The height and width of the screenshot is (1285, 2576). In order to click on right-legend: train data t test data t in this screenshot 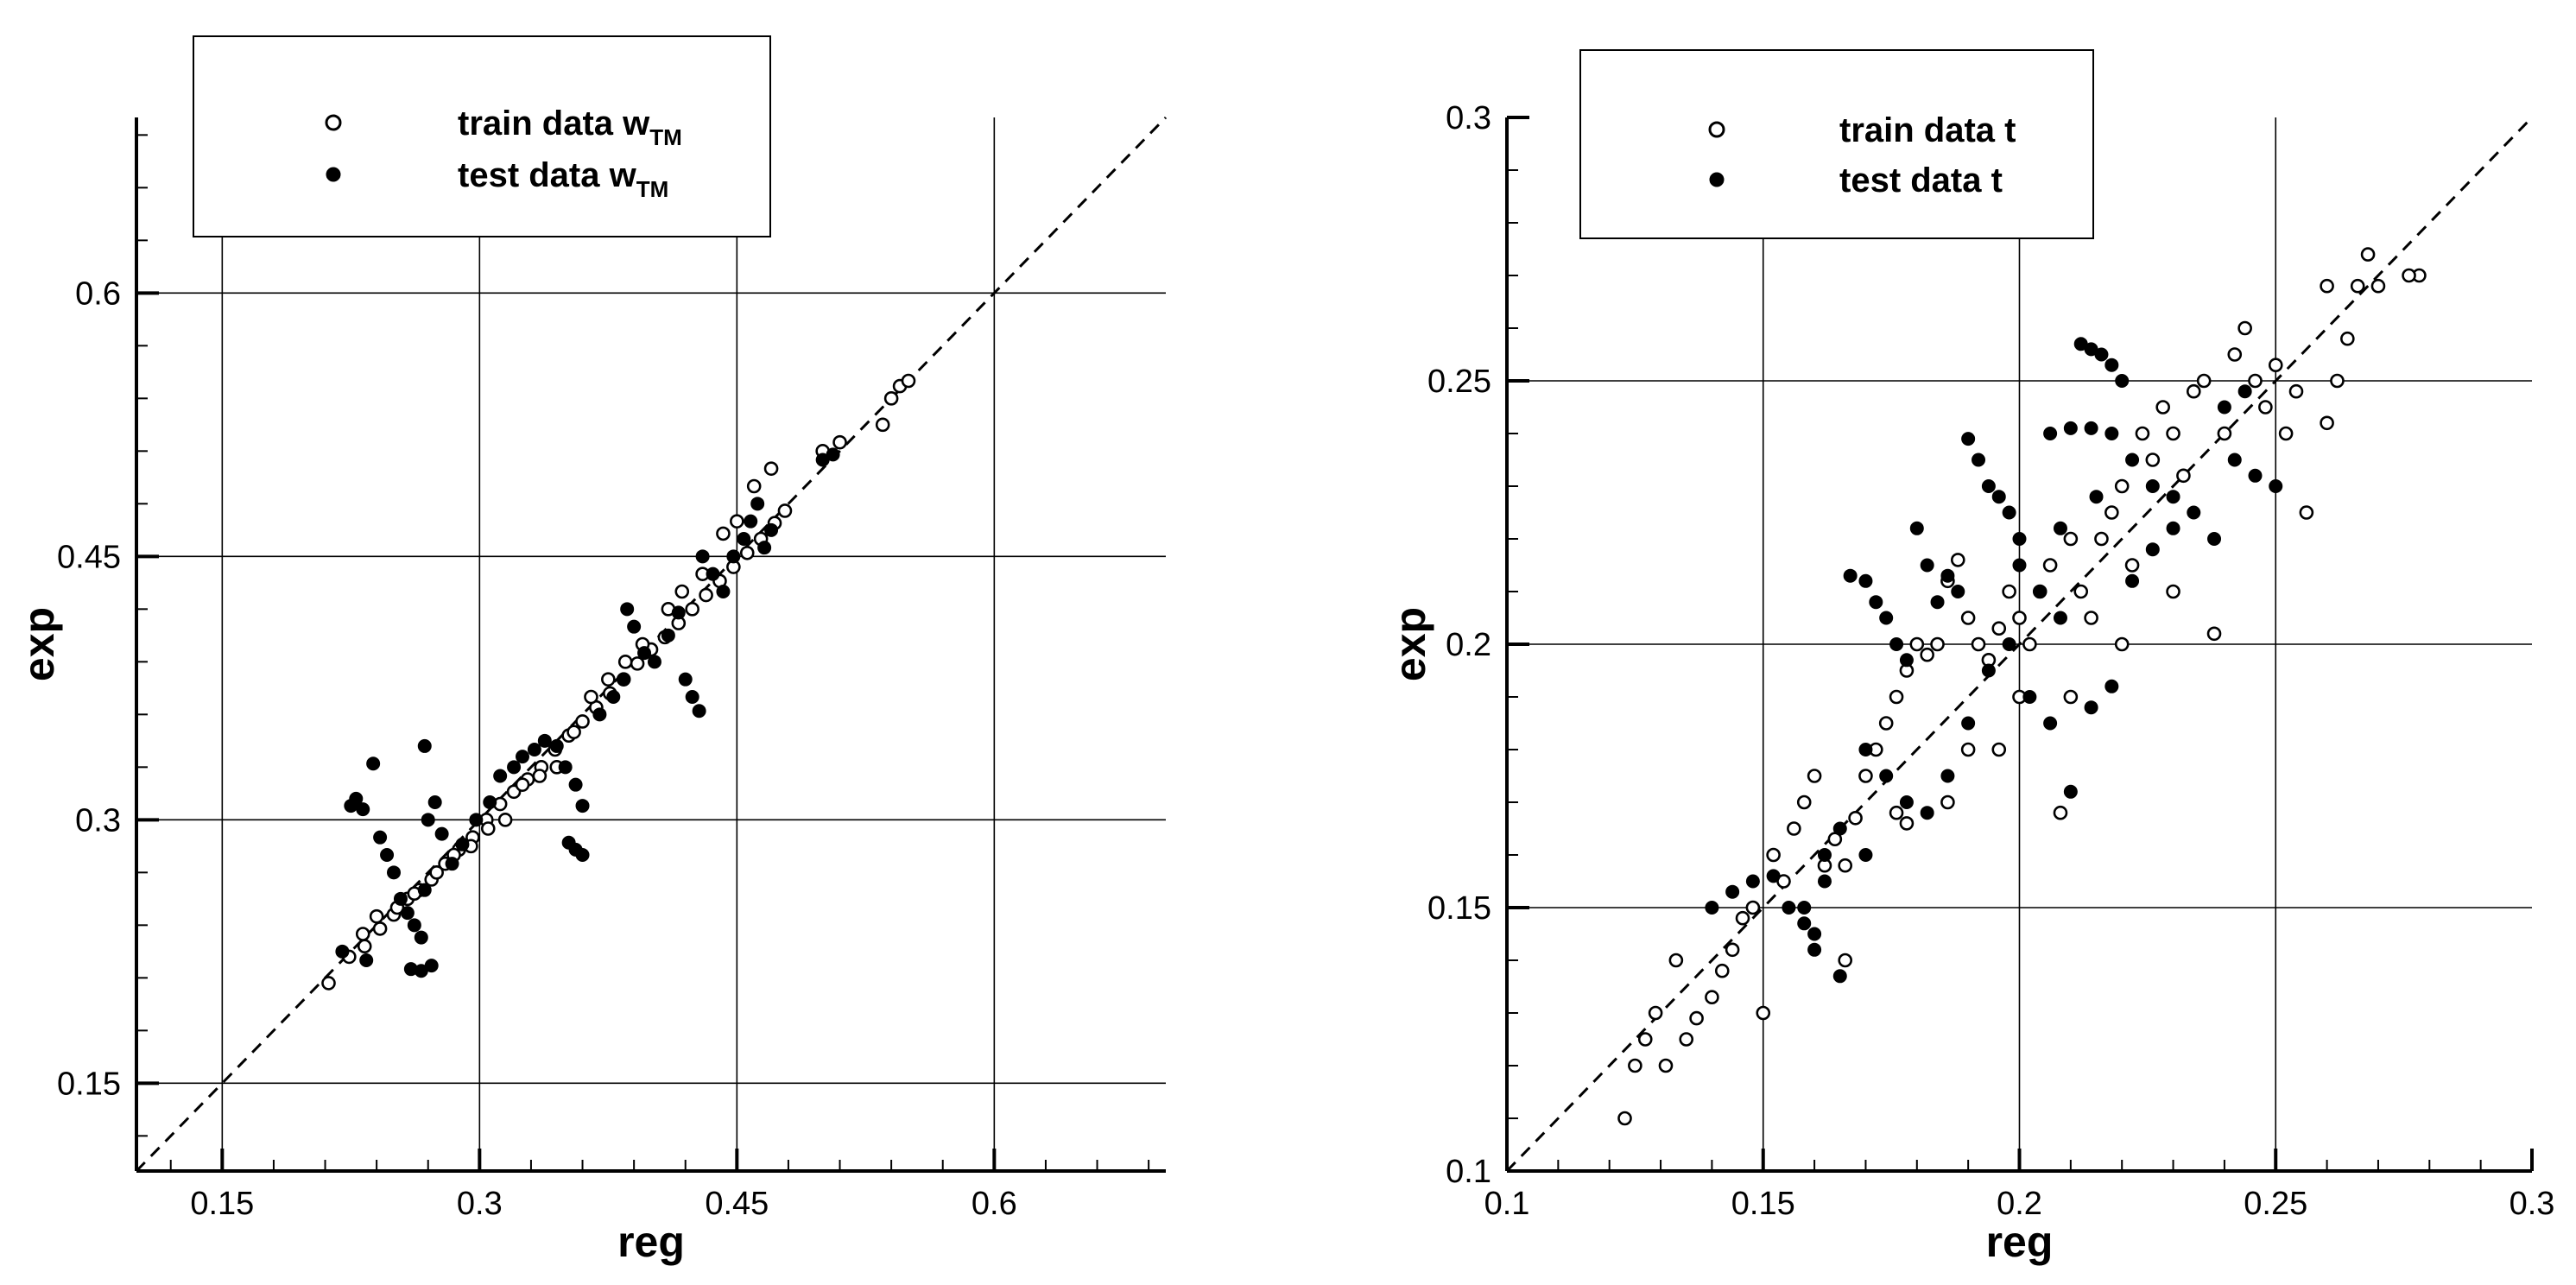, I will do `click(1836, 144)`.